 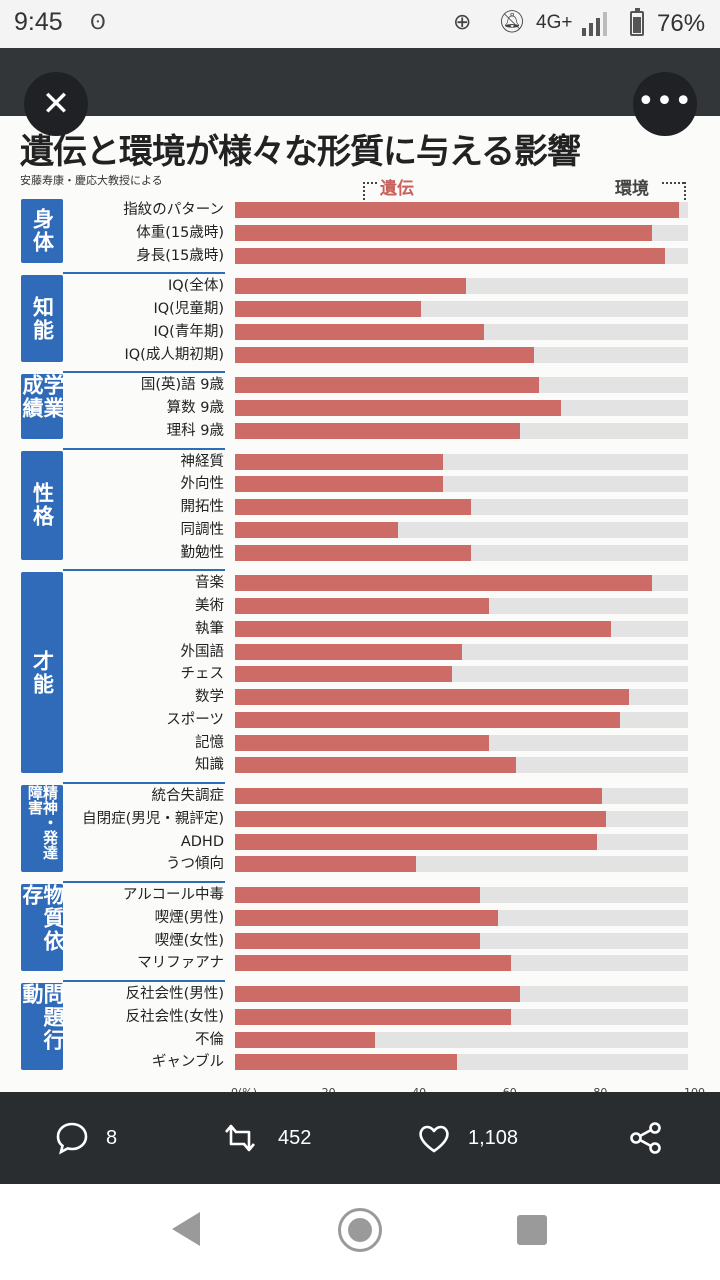 What do you see at coordinates (180, 255) in the screenshot?
I see `bar-label: 身長(15歳時)` at bounding box center [180, 255].